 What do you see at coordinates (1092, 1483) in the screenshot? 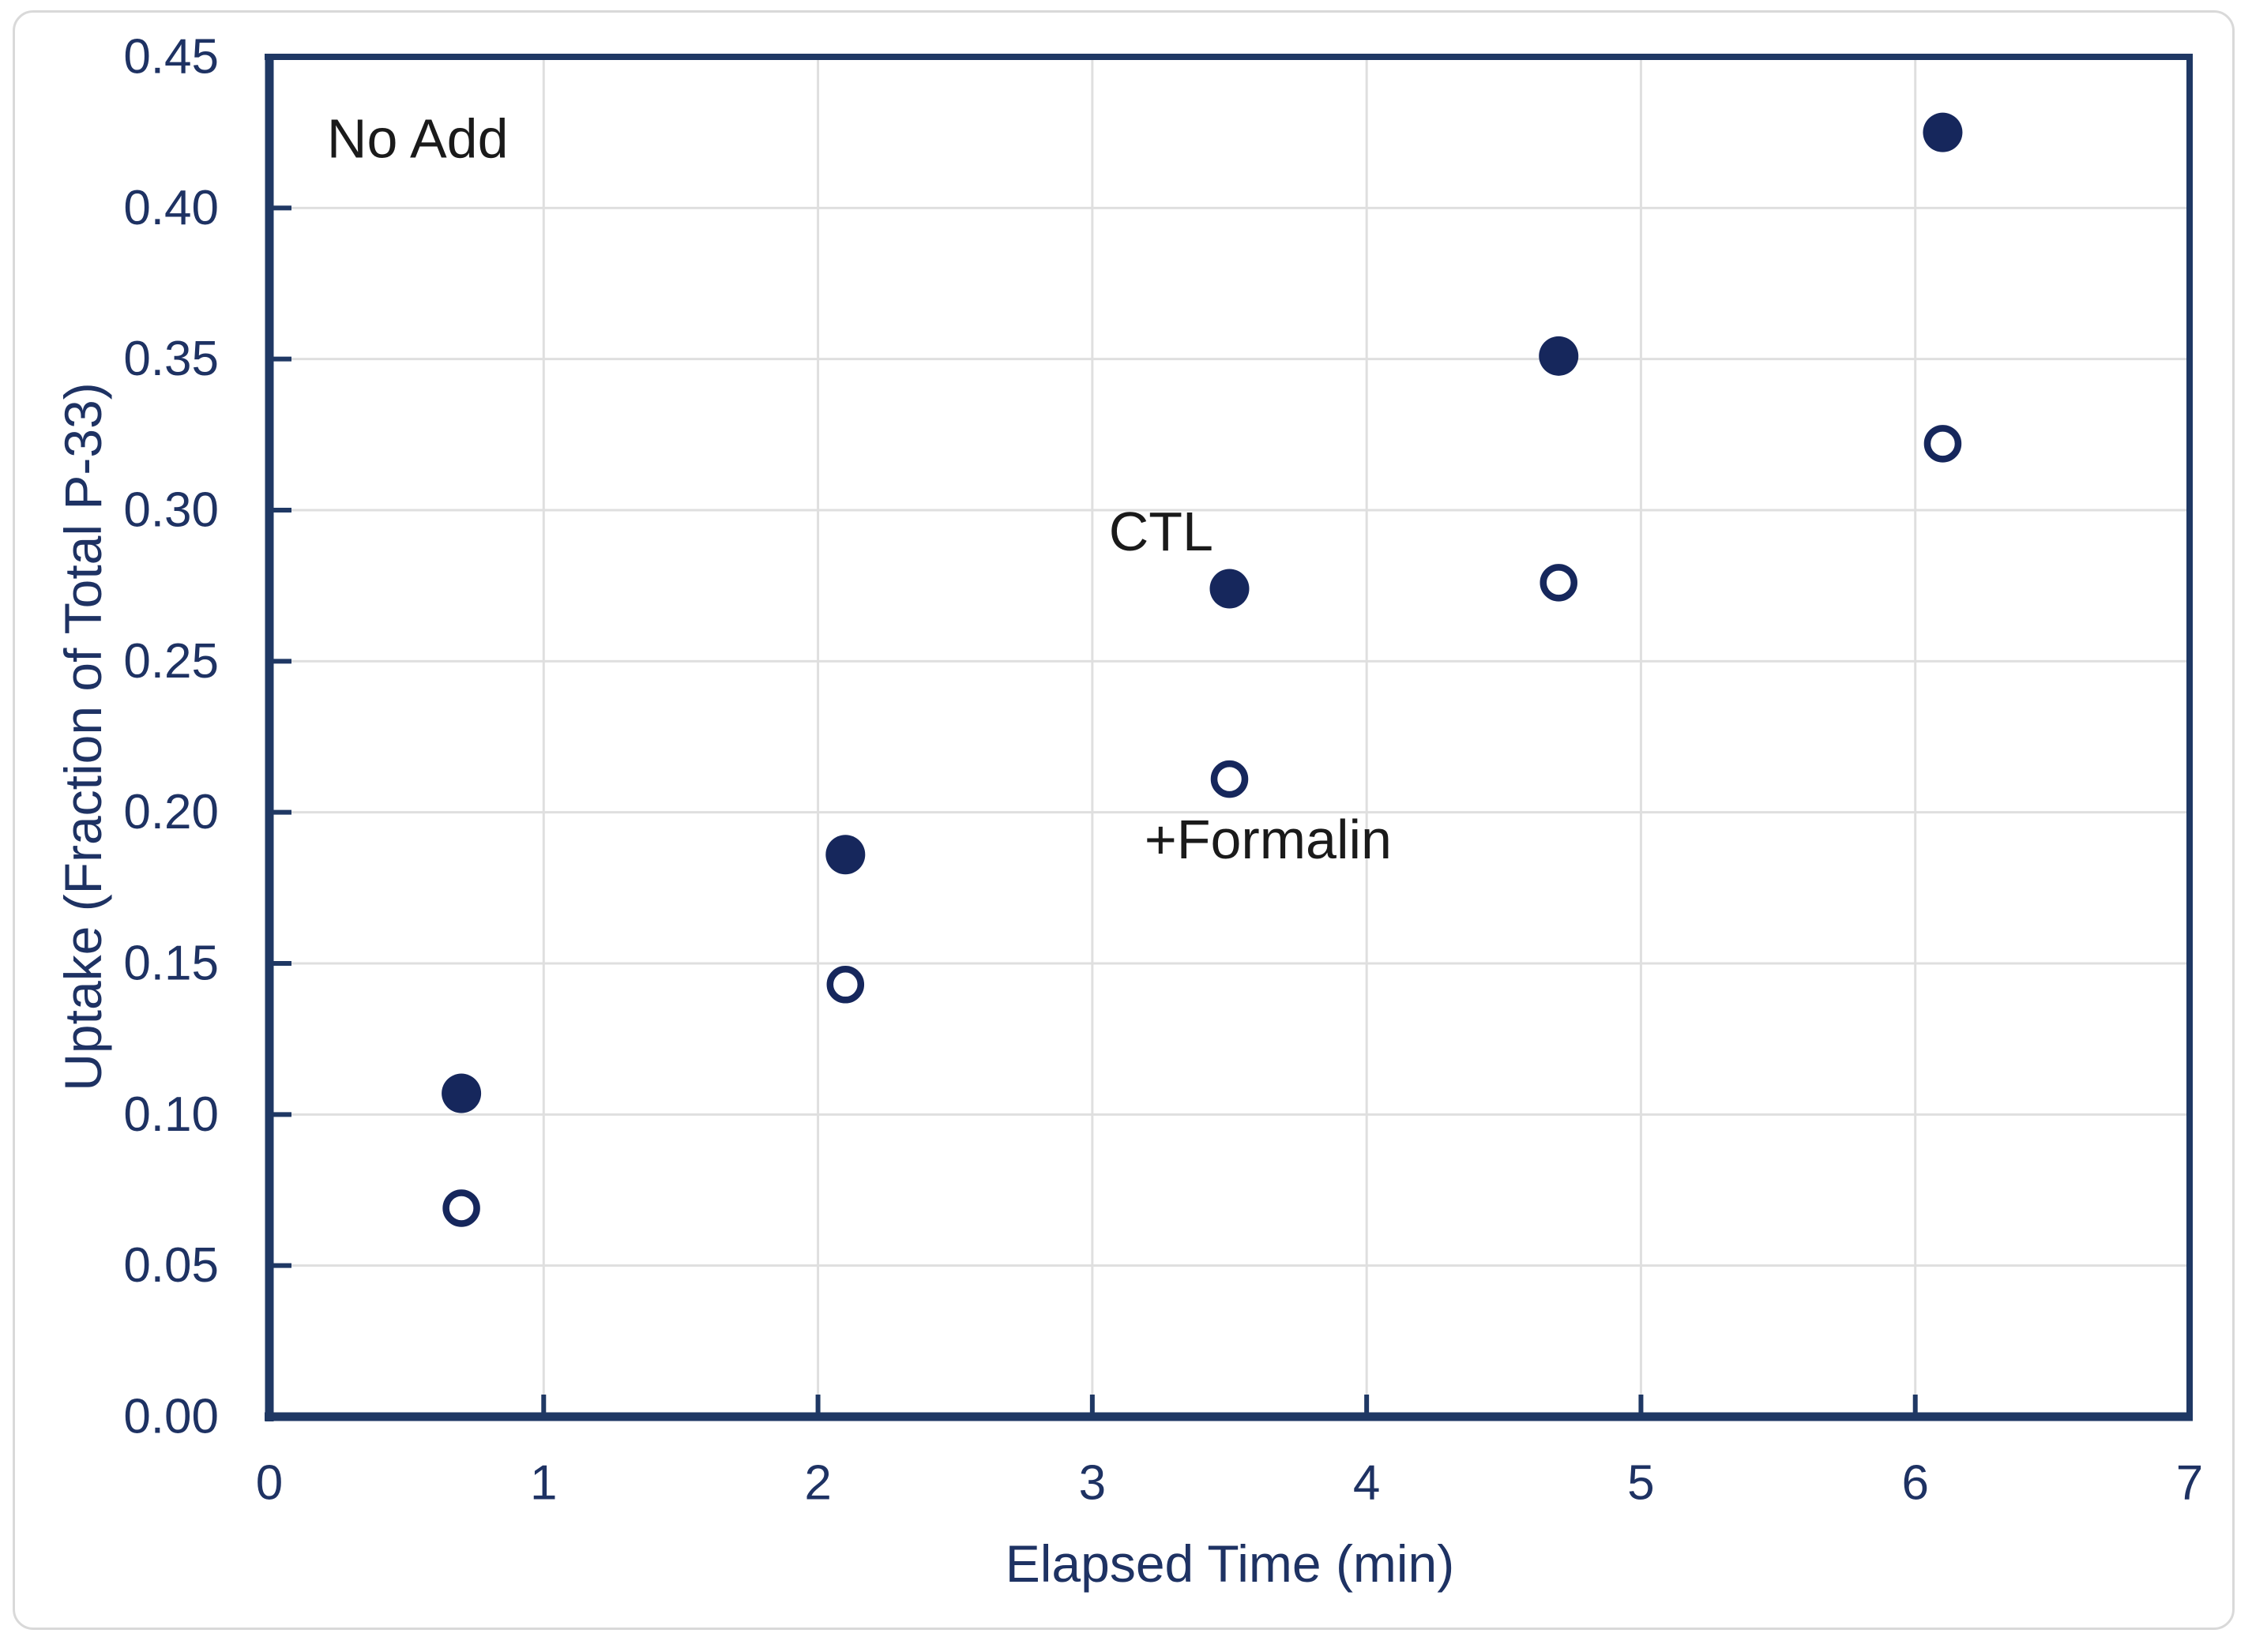
I see `x-tick-label-3: 3` at bounding box center [1092, 1483].